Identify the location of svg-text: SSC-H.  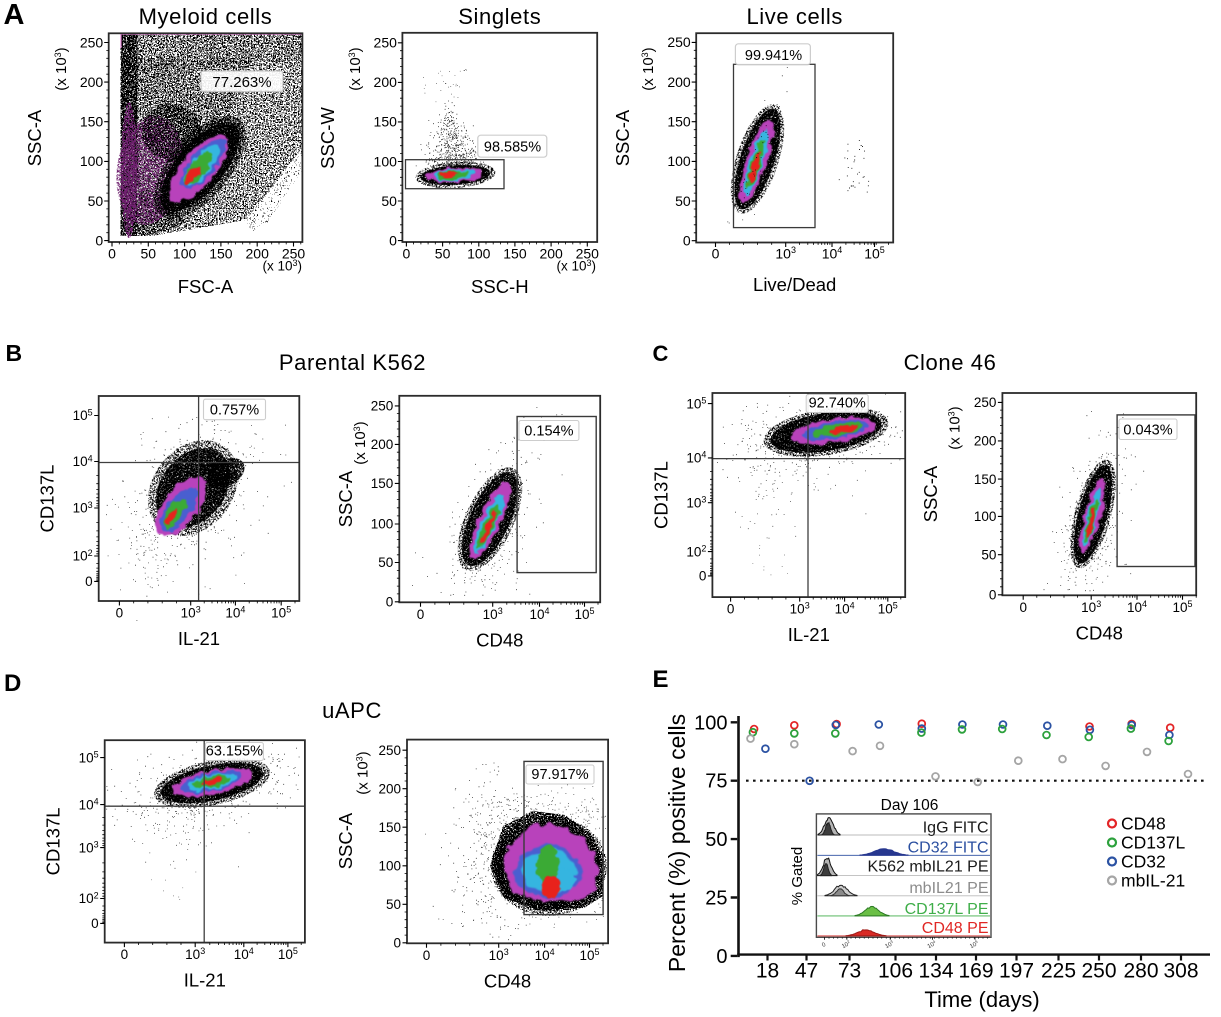
(500, 286).